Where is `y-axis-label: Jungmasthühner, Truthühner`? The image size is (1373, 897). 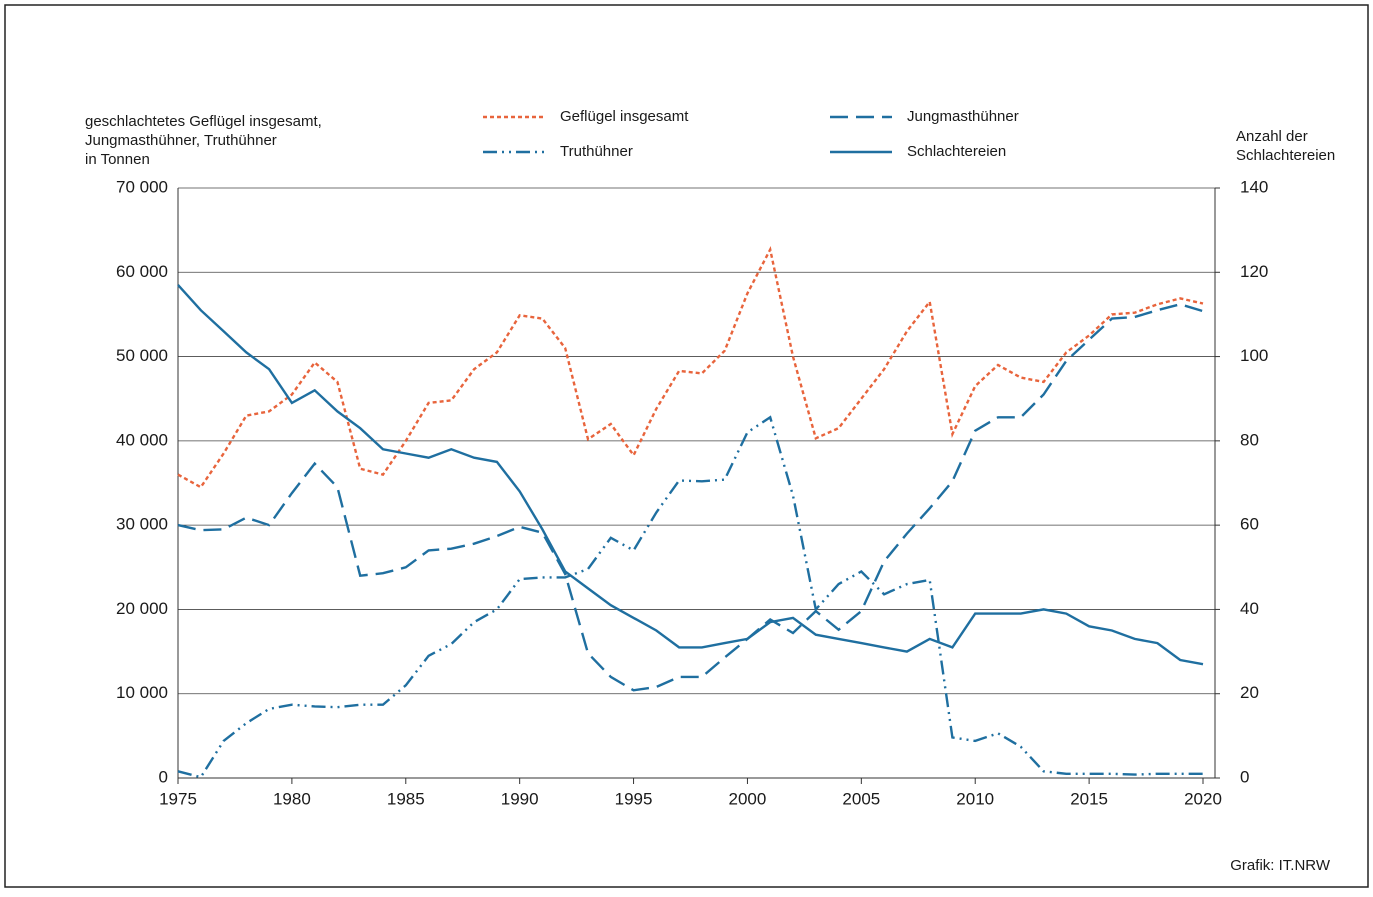
y-axis-label: Jungmasthühner, Truthühner is located at coordinates (181, 140).